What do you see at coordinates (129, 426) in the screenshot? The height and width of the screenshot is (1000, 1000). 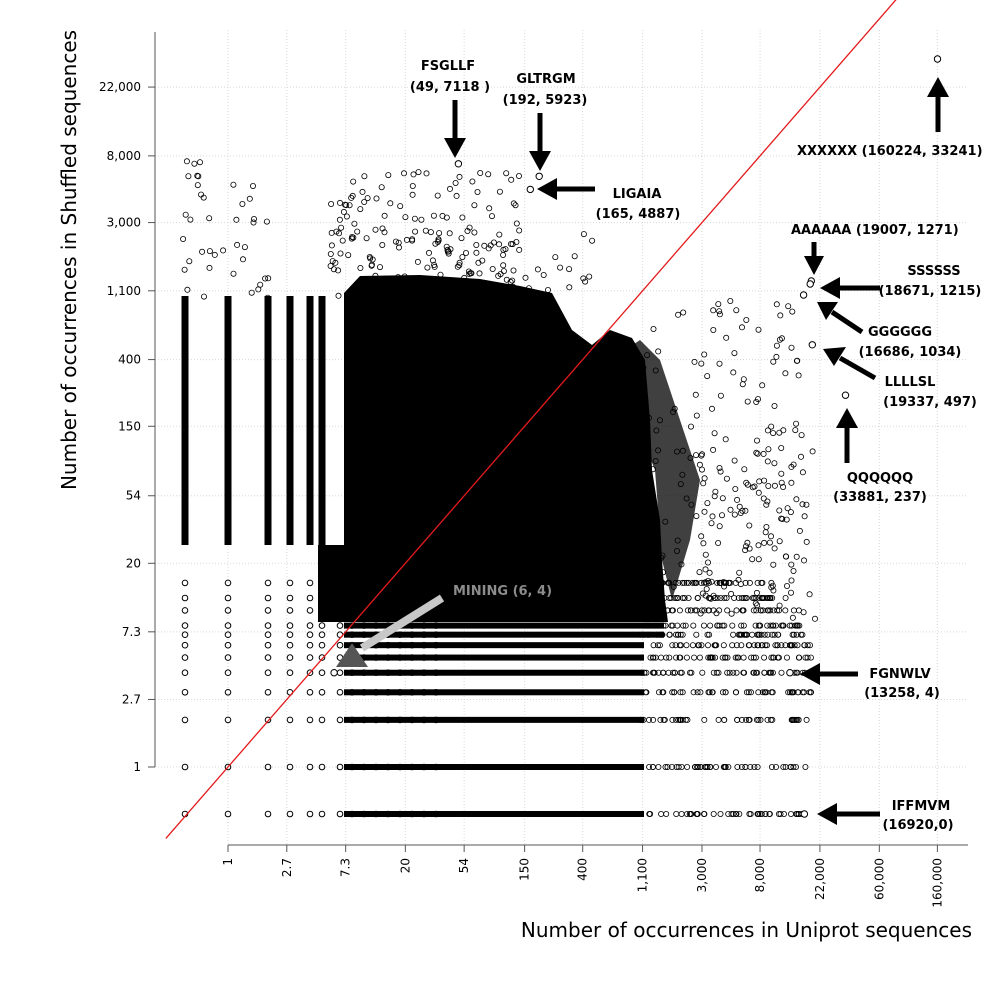 I see `y-tick-label-5: 150` at bounding box center [129, 426].